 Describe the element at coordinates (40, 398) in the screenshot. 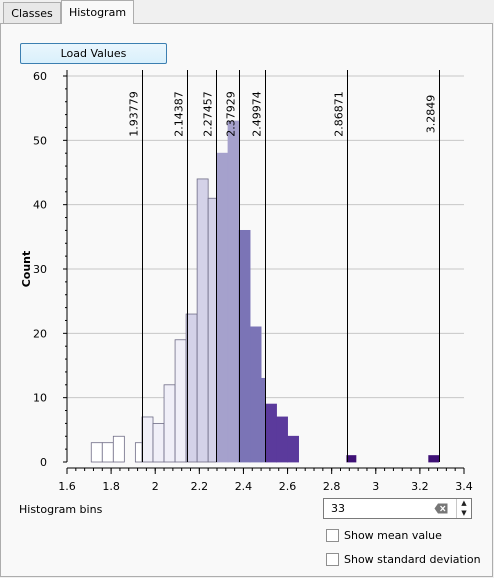

I see `y-tick-label: 10` at that location.